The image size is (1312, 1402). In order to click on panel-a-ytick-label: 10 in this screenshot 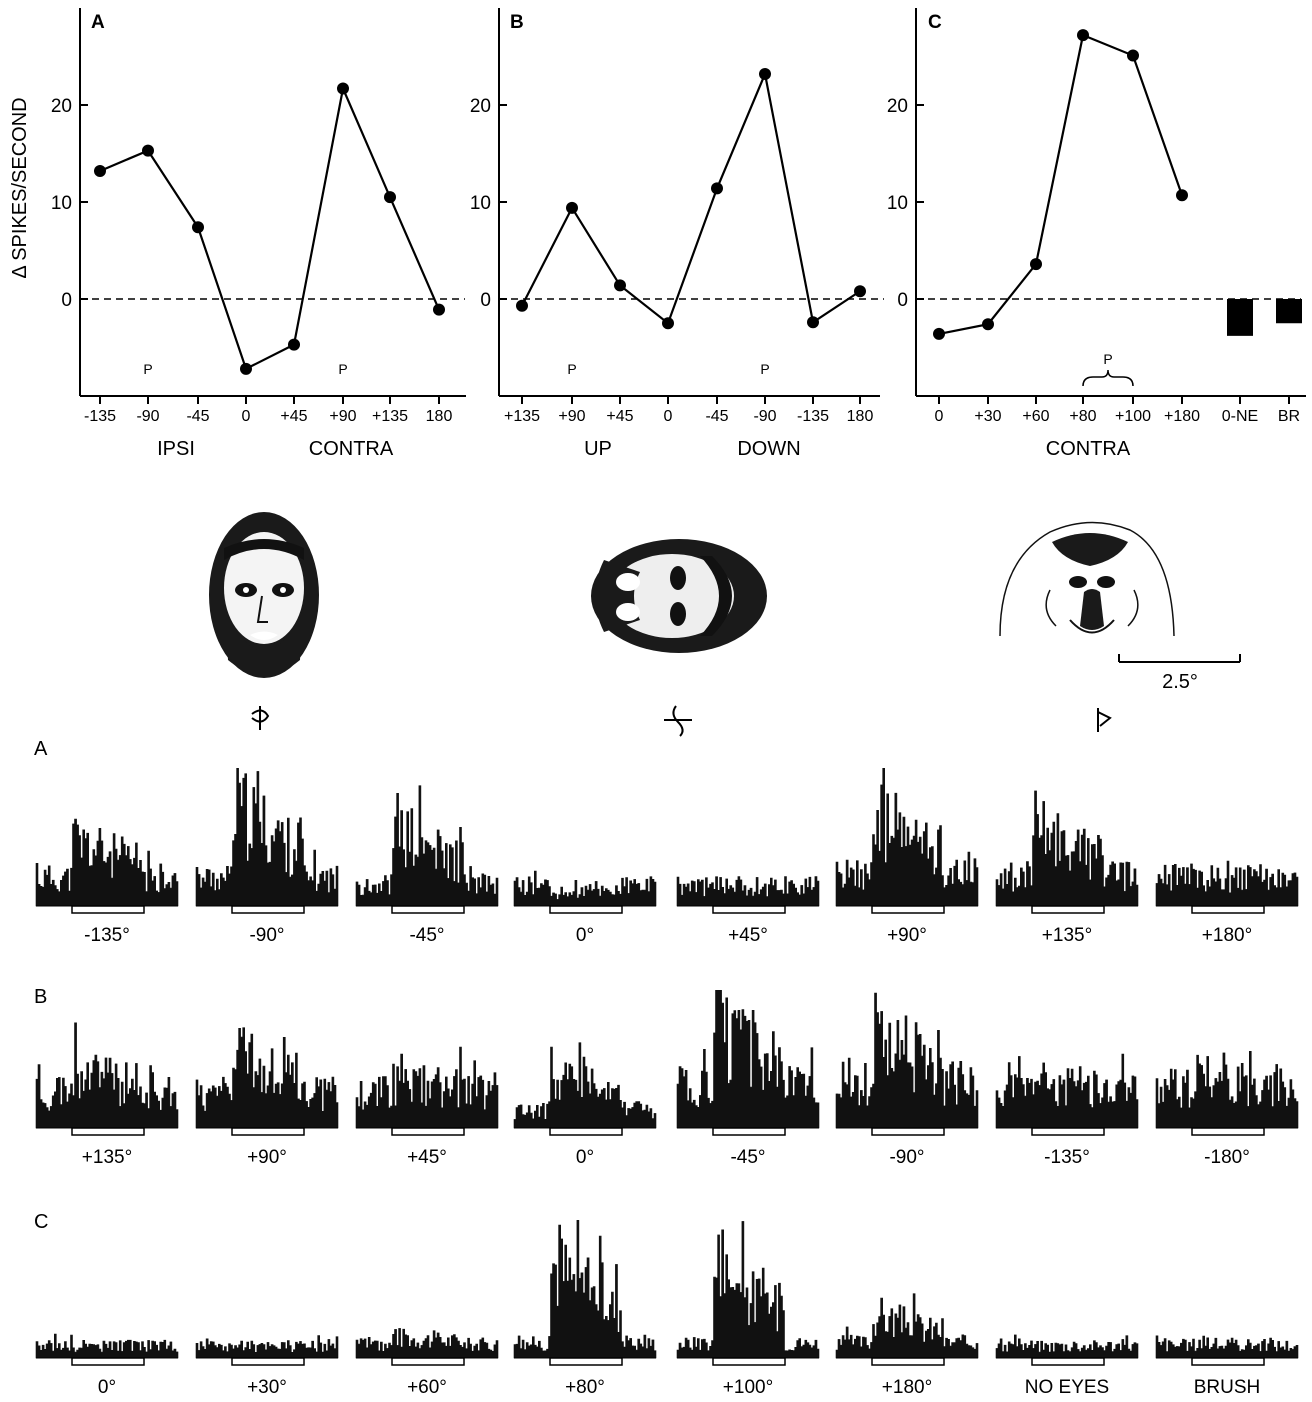, I will do `click(61, 203)`.